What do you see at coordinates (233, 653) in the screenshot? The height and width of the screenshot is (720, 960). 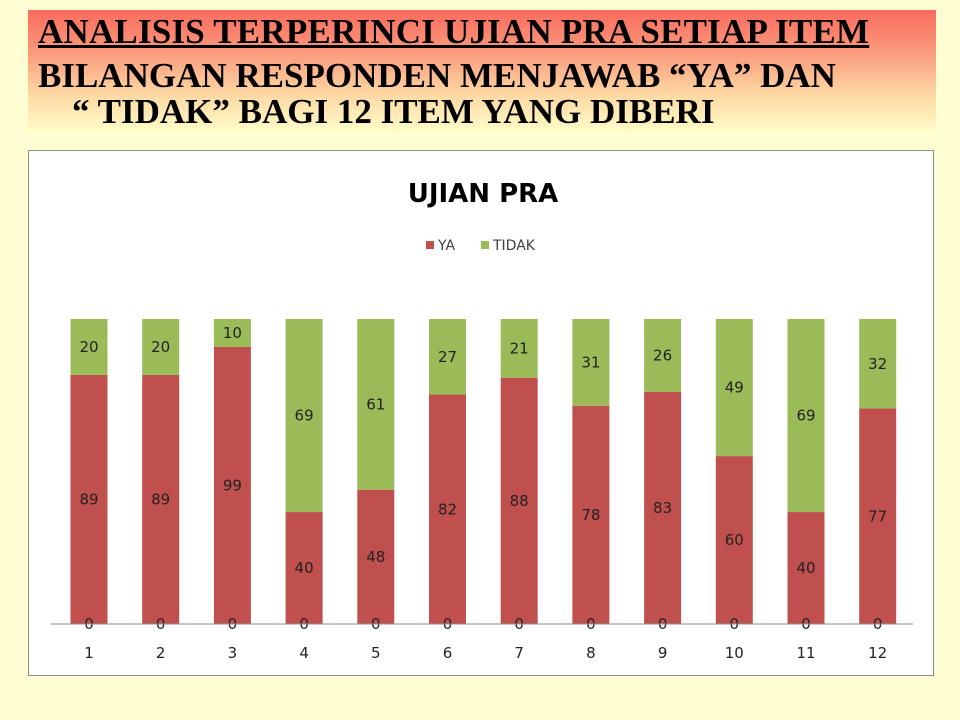 I see `x-tick-label-3: 3` at bounding box center [233, 653].